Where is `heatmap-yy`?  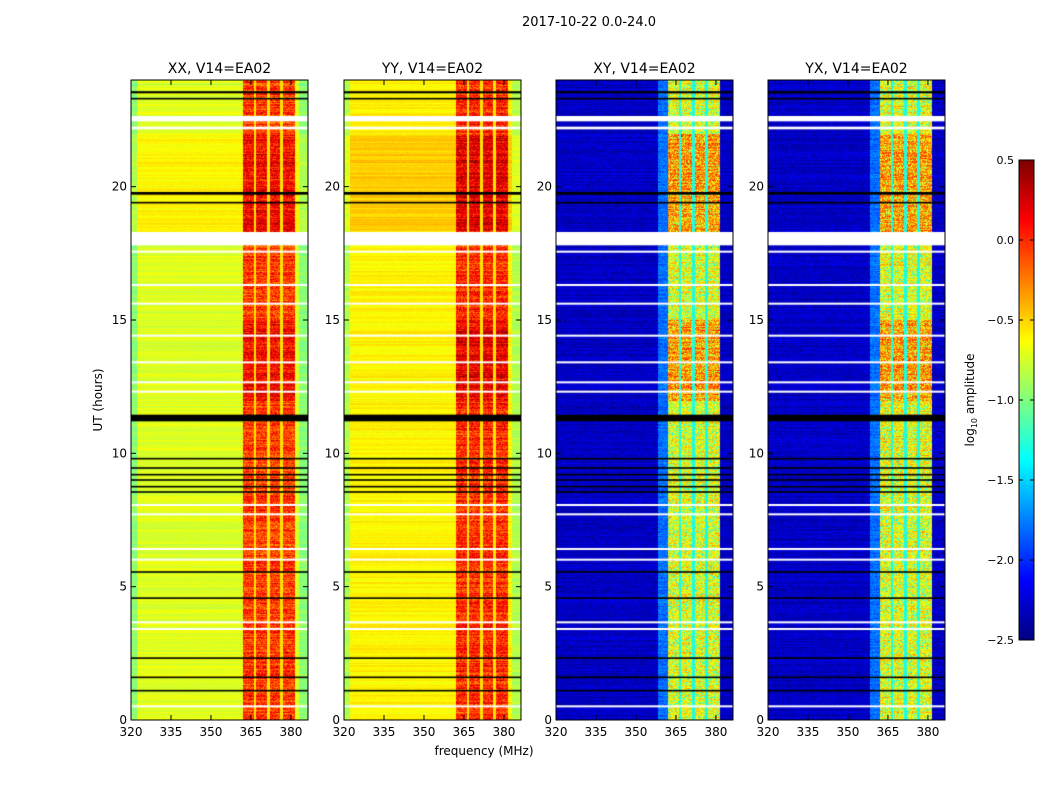
heatmap-yy is located at coordinates (432, 400).